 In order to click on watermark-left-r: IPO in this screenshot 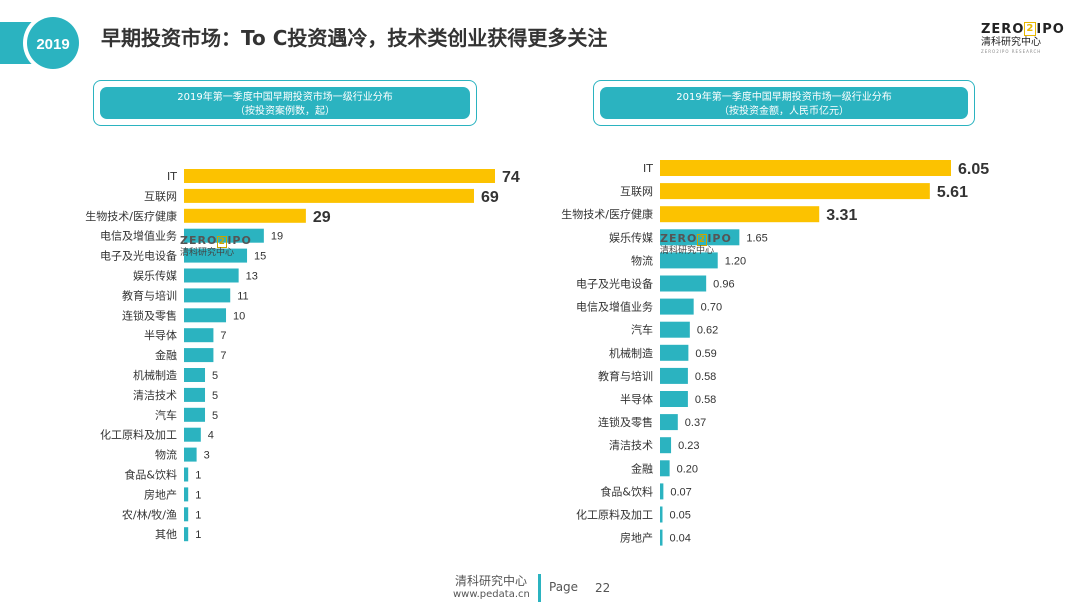, I will do `click(239, 240)`.